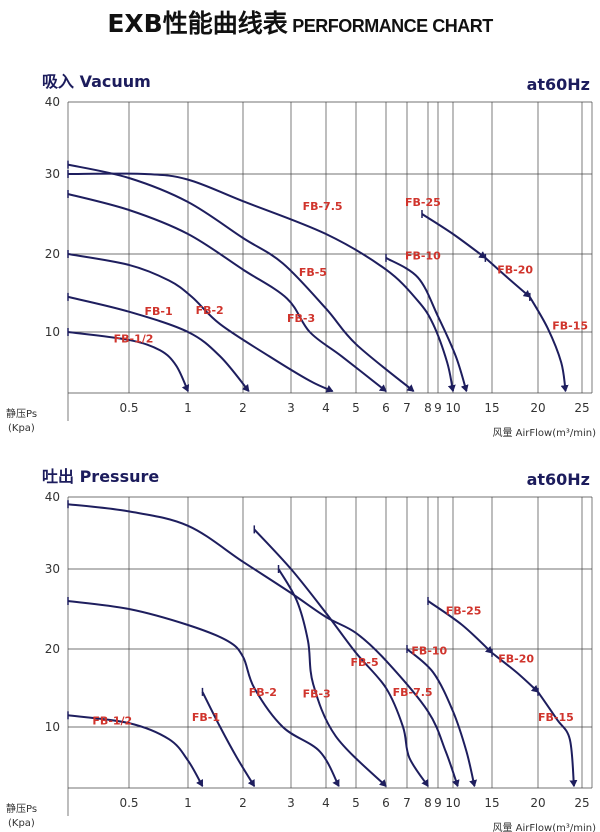 Image resolution: width=600 pixels, height=832 pixels. Describe the element at coordinates (392, 26) in the screenshot. I see `title-sub: PERFORMANCE CHART` at that location.